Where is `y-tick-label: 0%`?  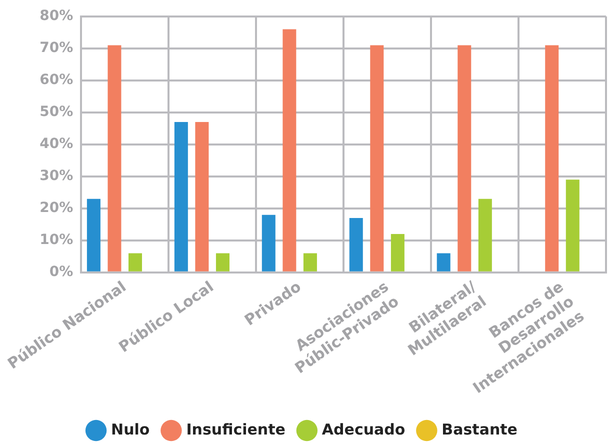
y-tick-label: 0% is located at coordinates (61, 272).